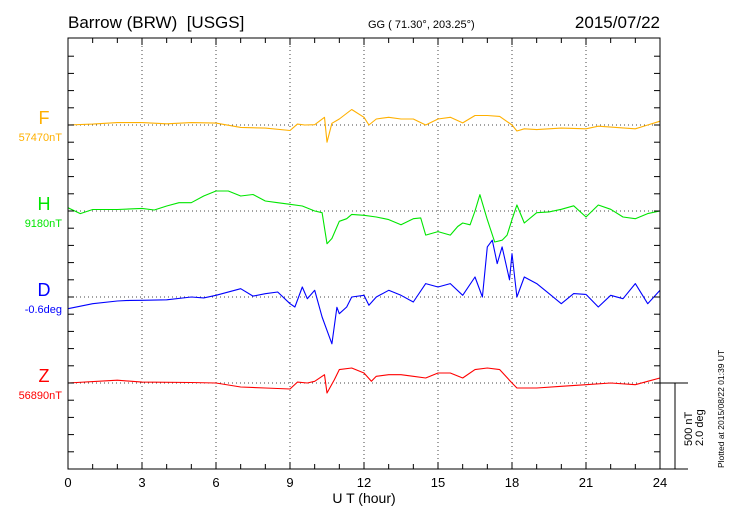  Describe the element at coordinates (44, 224) in the screenshot. I see `series-baseline-H: 9180nT` at that location.